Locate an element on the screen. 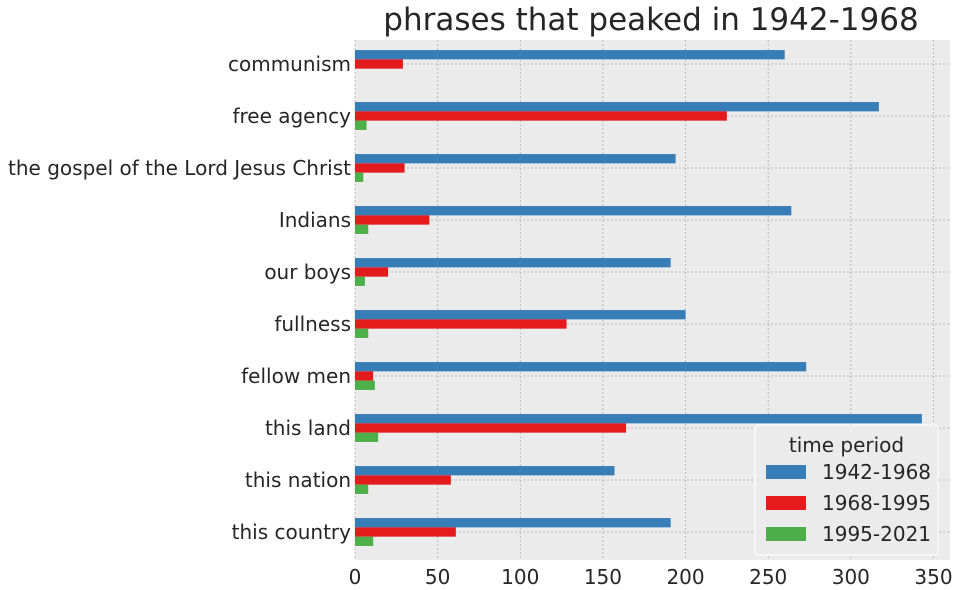 The image size is (958, 590). y-tick-label: our boys is located at coordinates (307, 272).